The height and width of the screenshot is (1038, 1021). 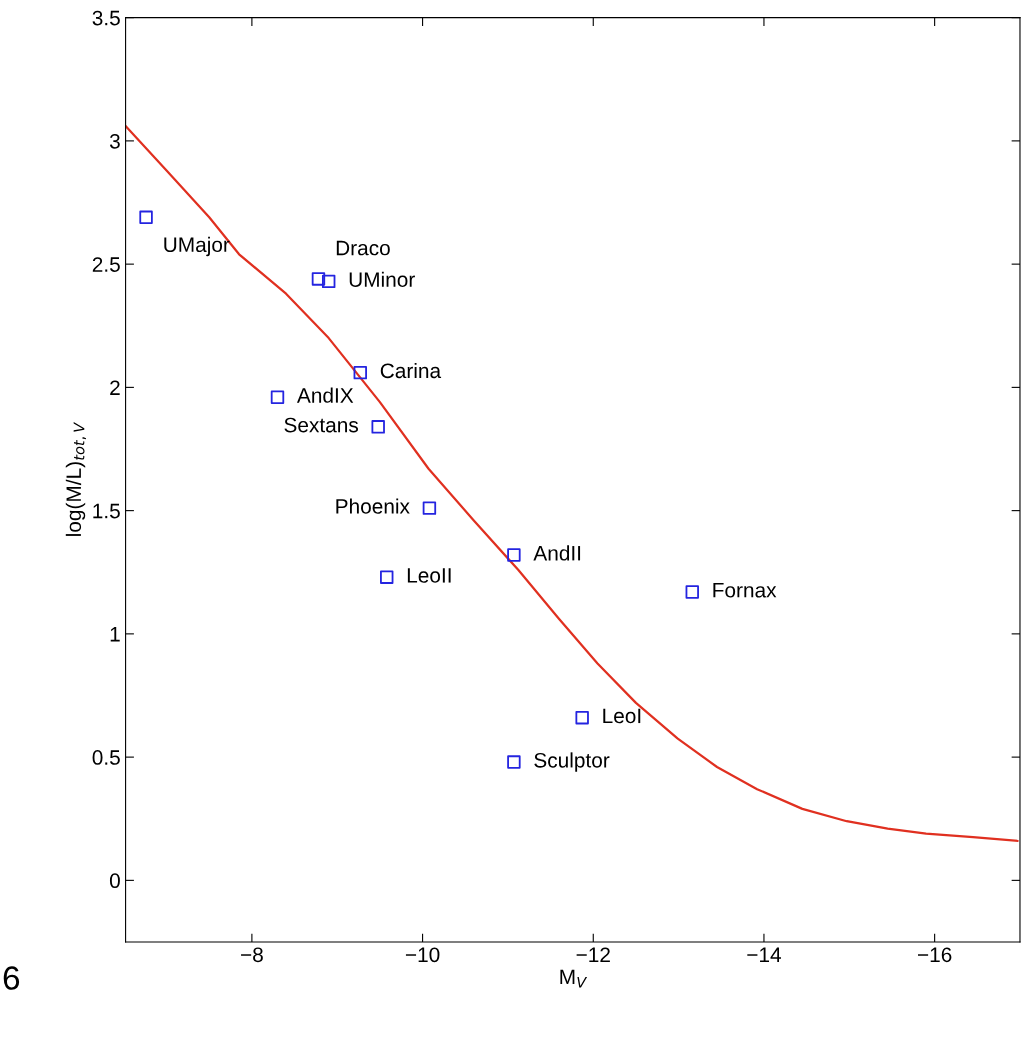 What do you see at coordinates (382, 279) in the screenshot?
I see `annotation: UMinor` at bounding box center [382, 279].